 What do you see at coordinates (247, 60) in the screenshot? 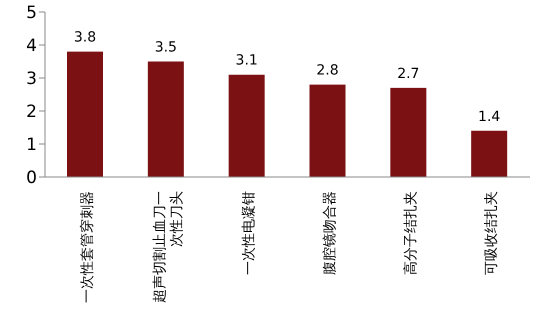
I see `data-label: 3.1` at bounding box center [247, 60].